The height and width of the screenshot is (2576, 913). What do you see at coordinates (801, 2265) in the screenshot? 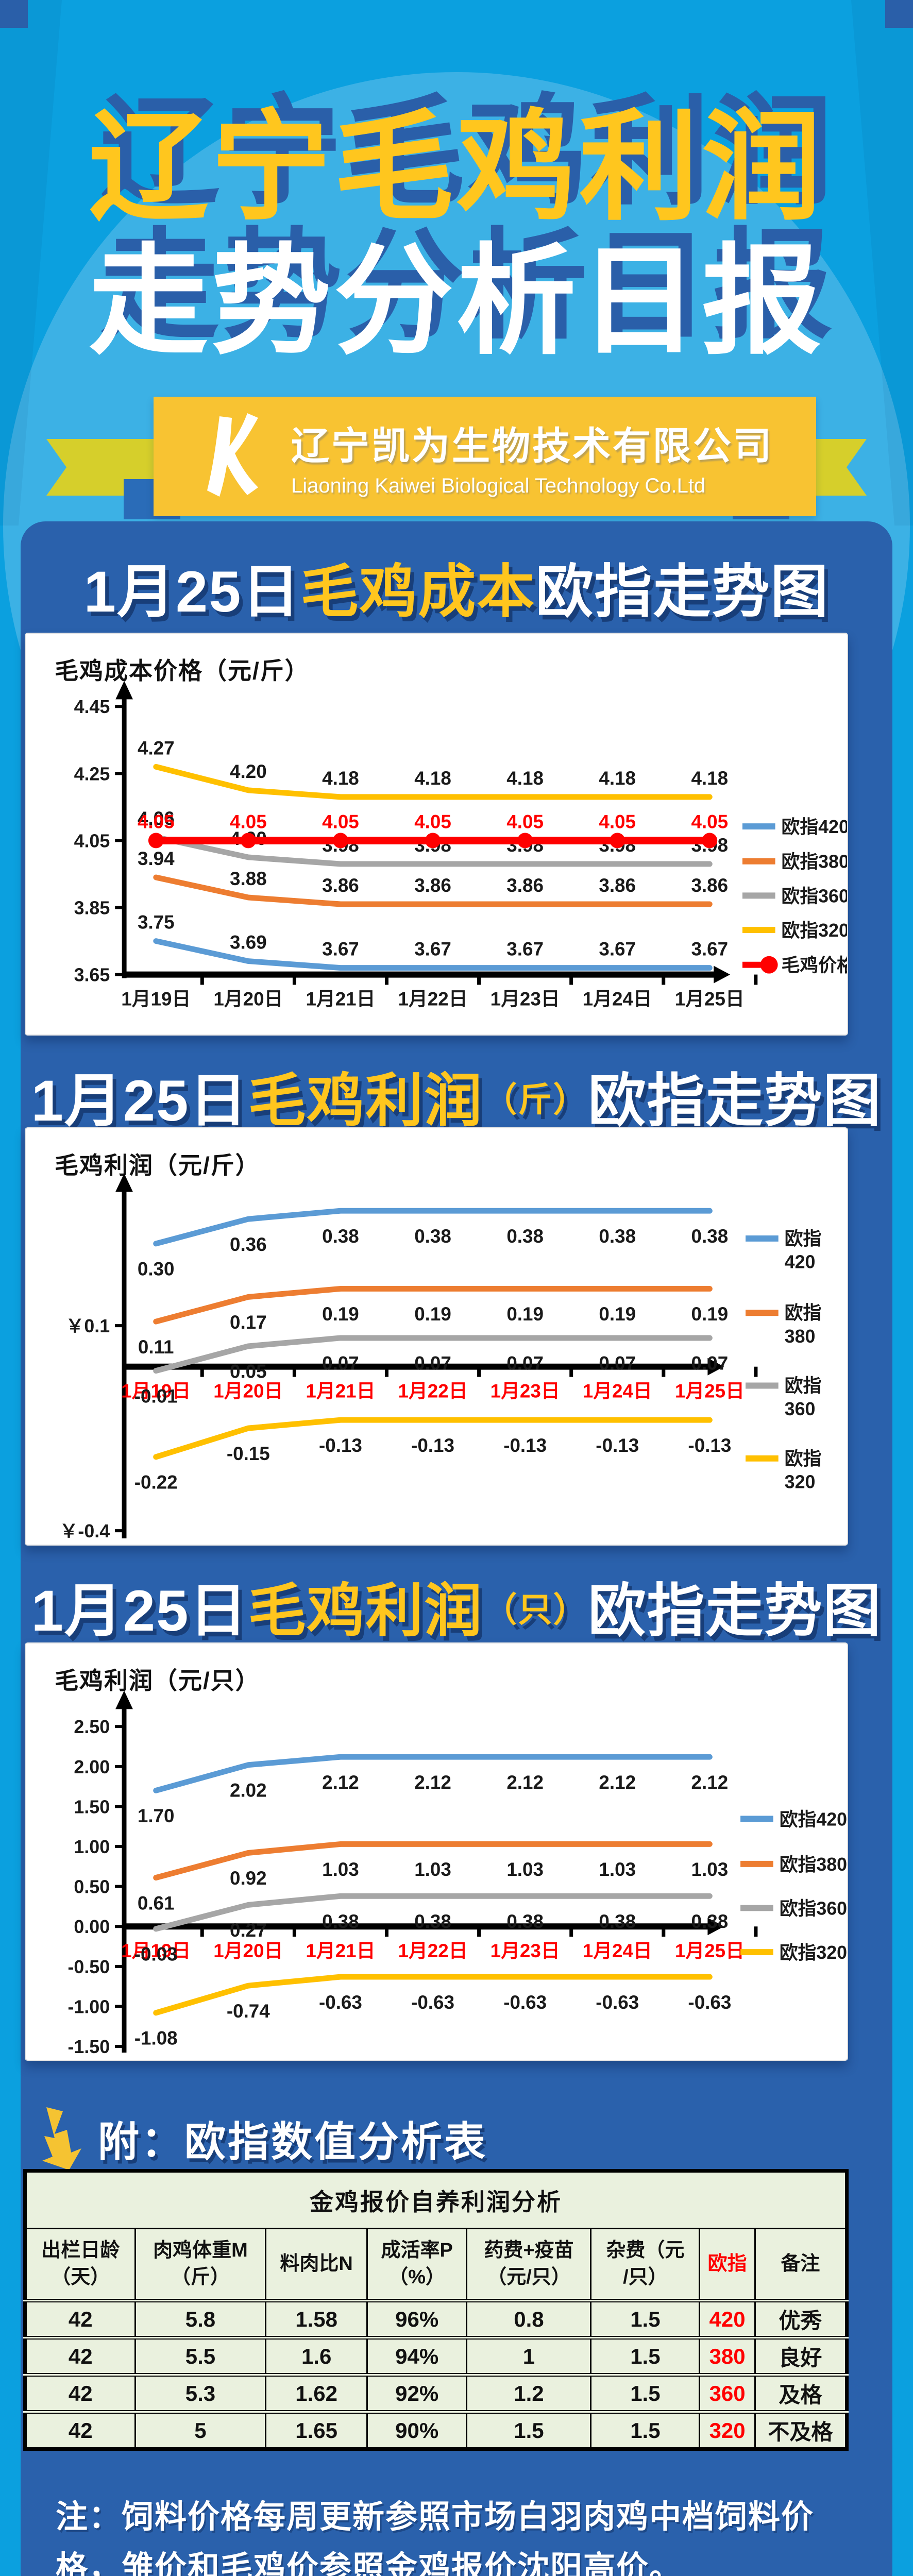
I see `table-cell: 备注` at bounding box center [801, 2265].